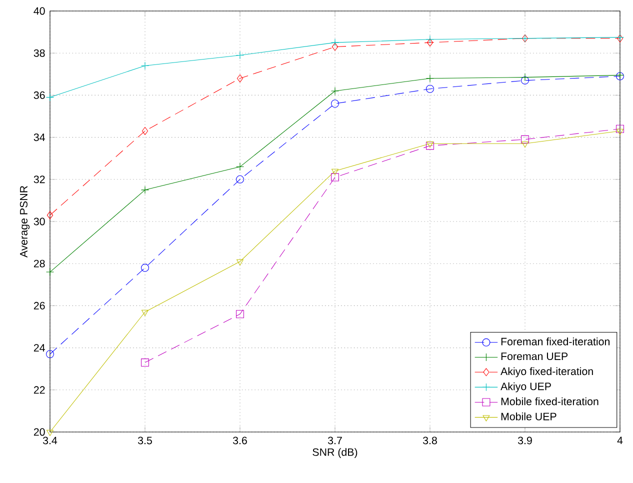 The height and width of the screenshot is (483, 633). What do you see at coordinates (39, 390) in the screenshot?
I see `y-tick-label: 22` at bounding box center [39, 390].